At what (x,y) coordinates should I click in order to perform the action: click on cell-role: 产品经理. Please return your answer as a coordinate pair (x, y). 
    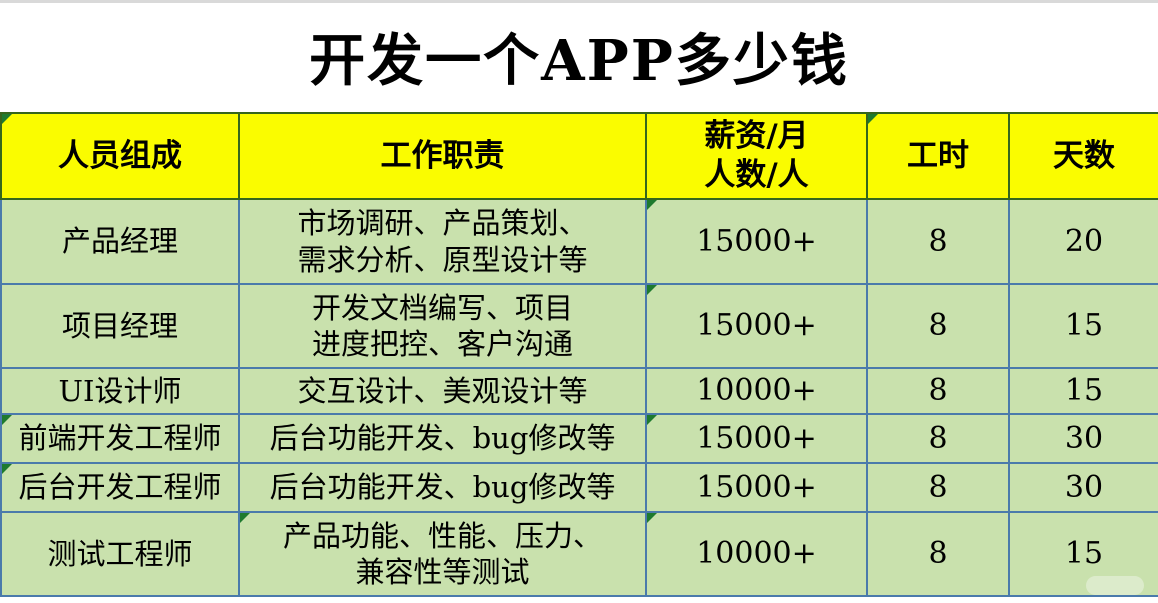
    Looking at the image, I should click on (120, 241).